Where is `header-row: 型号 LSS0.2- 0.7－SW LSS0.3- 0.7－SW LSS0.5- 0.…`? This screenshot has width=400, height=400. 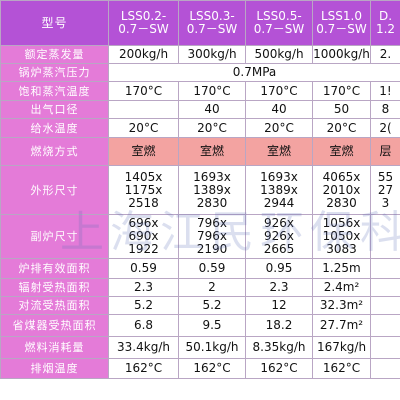 header-row: 型号 LSS0.2- 0.7－SW LSS0.3- 0.7－SW LSS0.5- 0.… is located at coordinates (200, 23).